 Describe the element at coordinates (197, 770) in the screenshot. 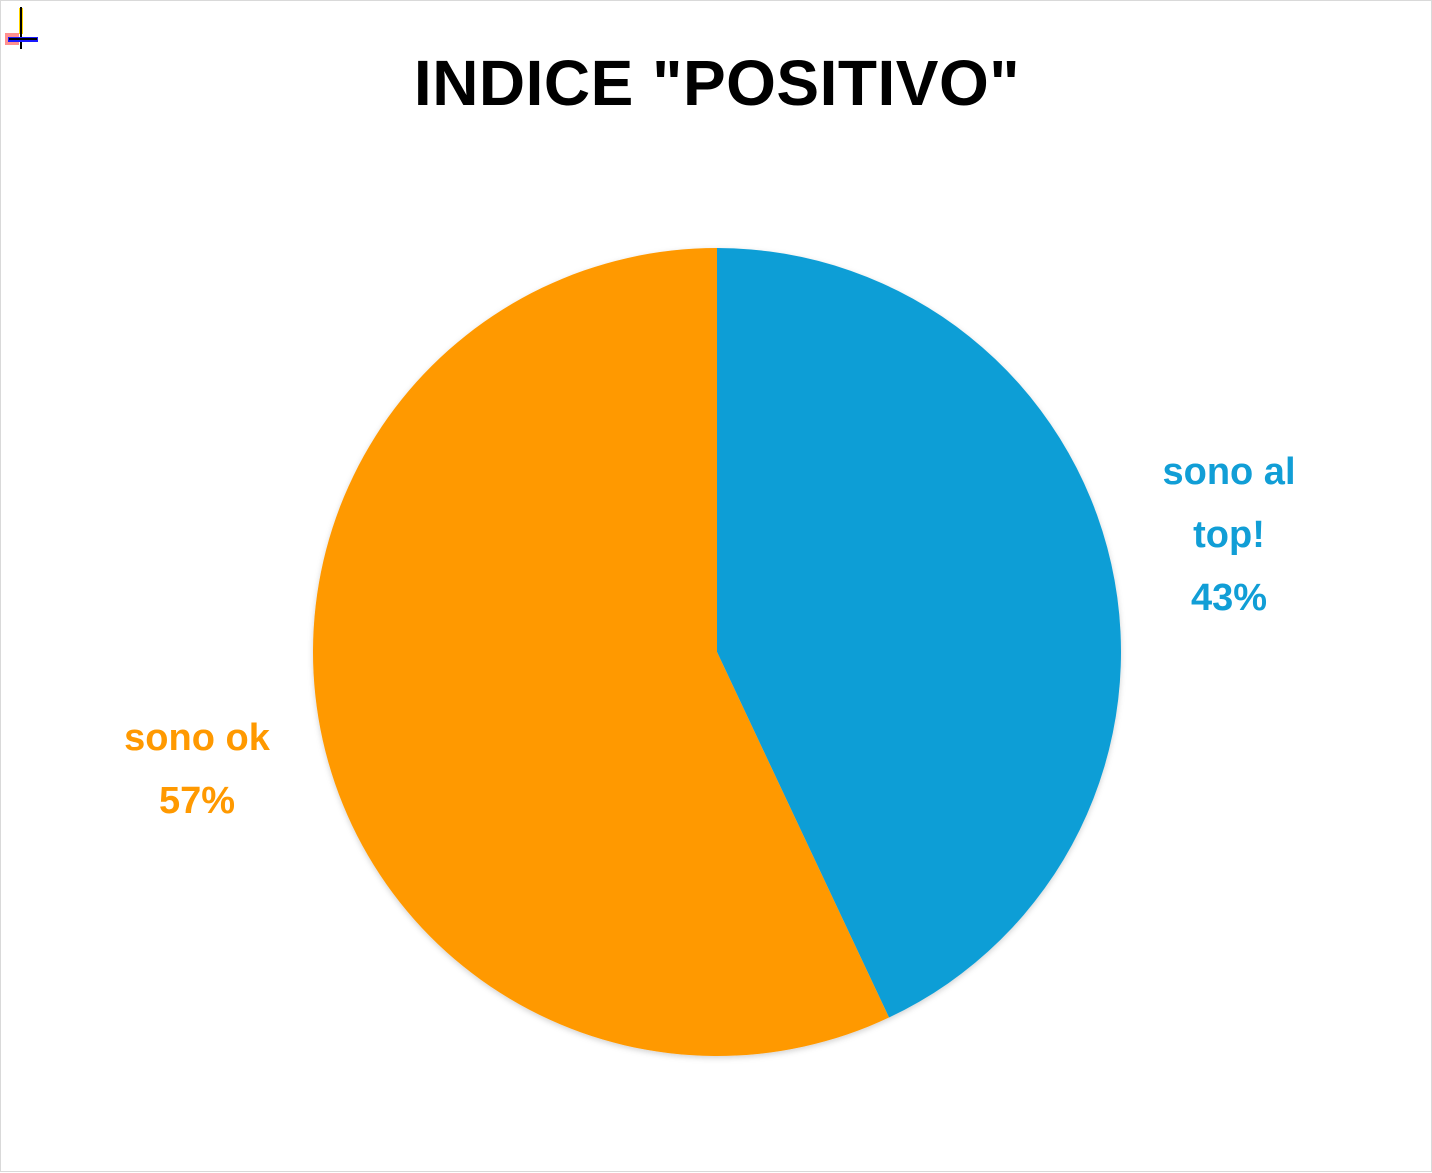

I see `data-label-sono-ok: sono ok 57%` at that location.